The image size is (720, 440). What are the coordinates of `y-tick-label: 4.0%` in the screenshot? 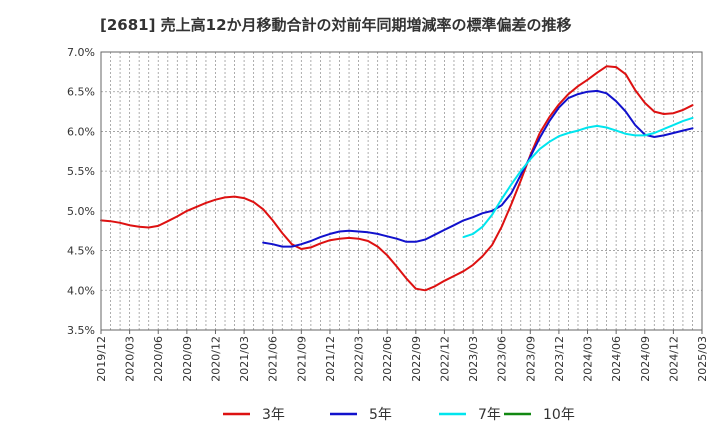 It's located at (81, 290).